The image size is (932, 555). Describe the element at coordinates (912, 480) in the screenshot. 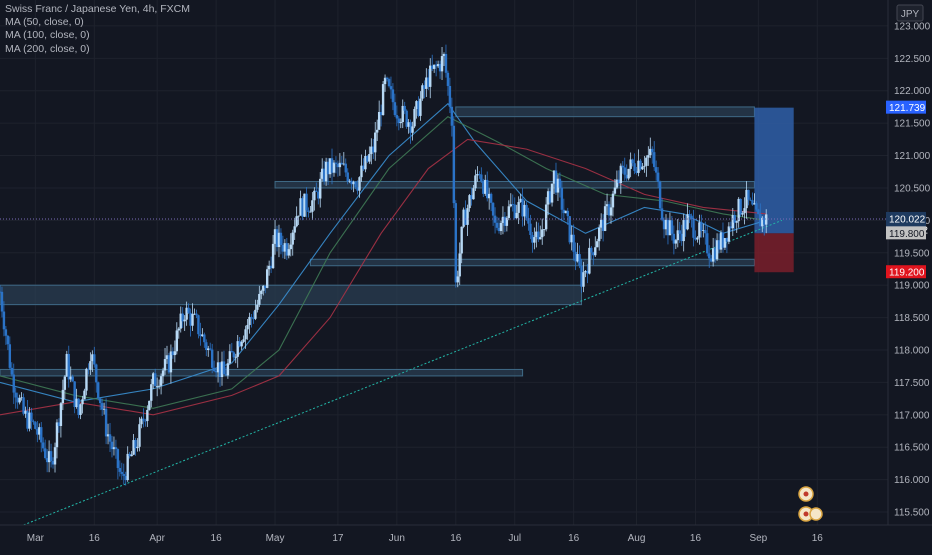

I see `y-tick-label-1: 116.000` at that location.